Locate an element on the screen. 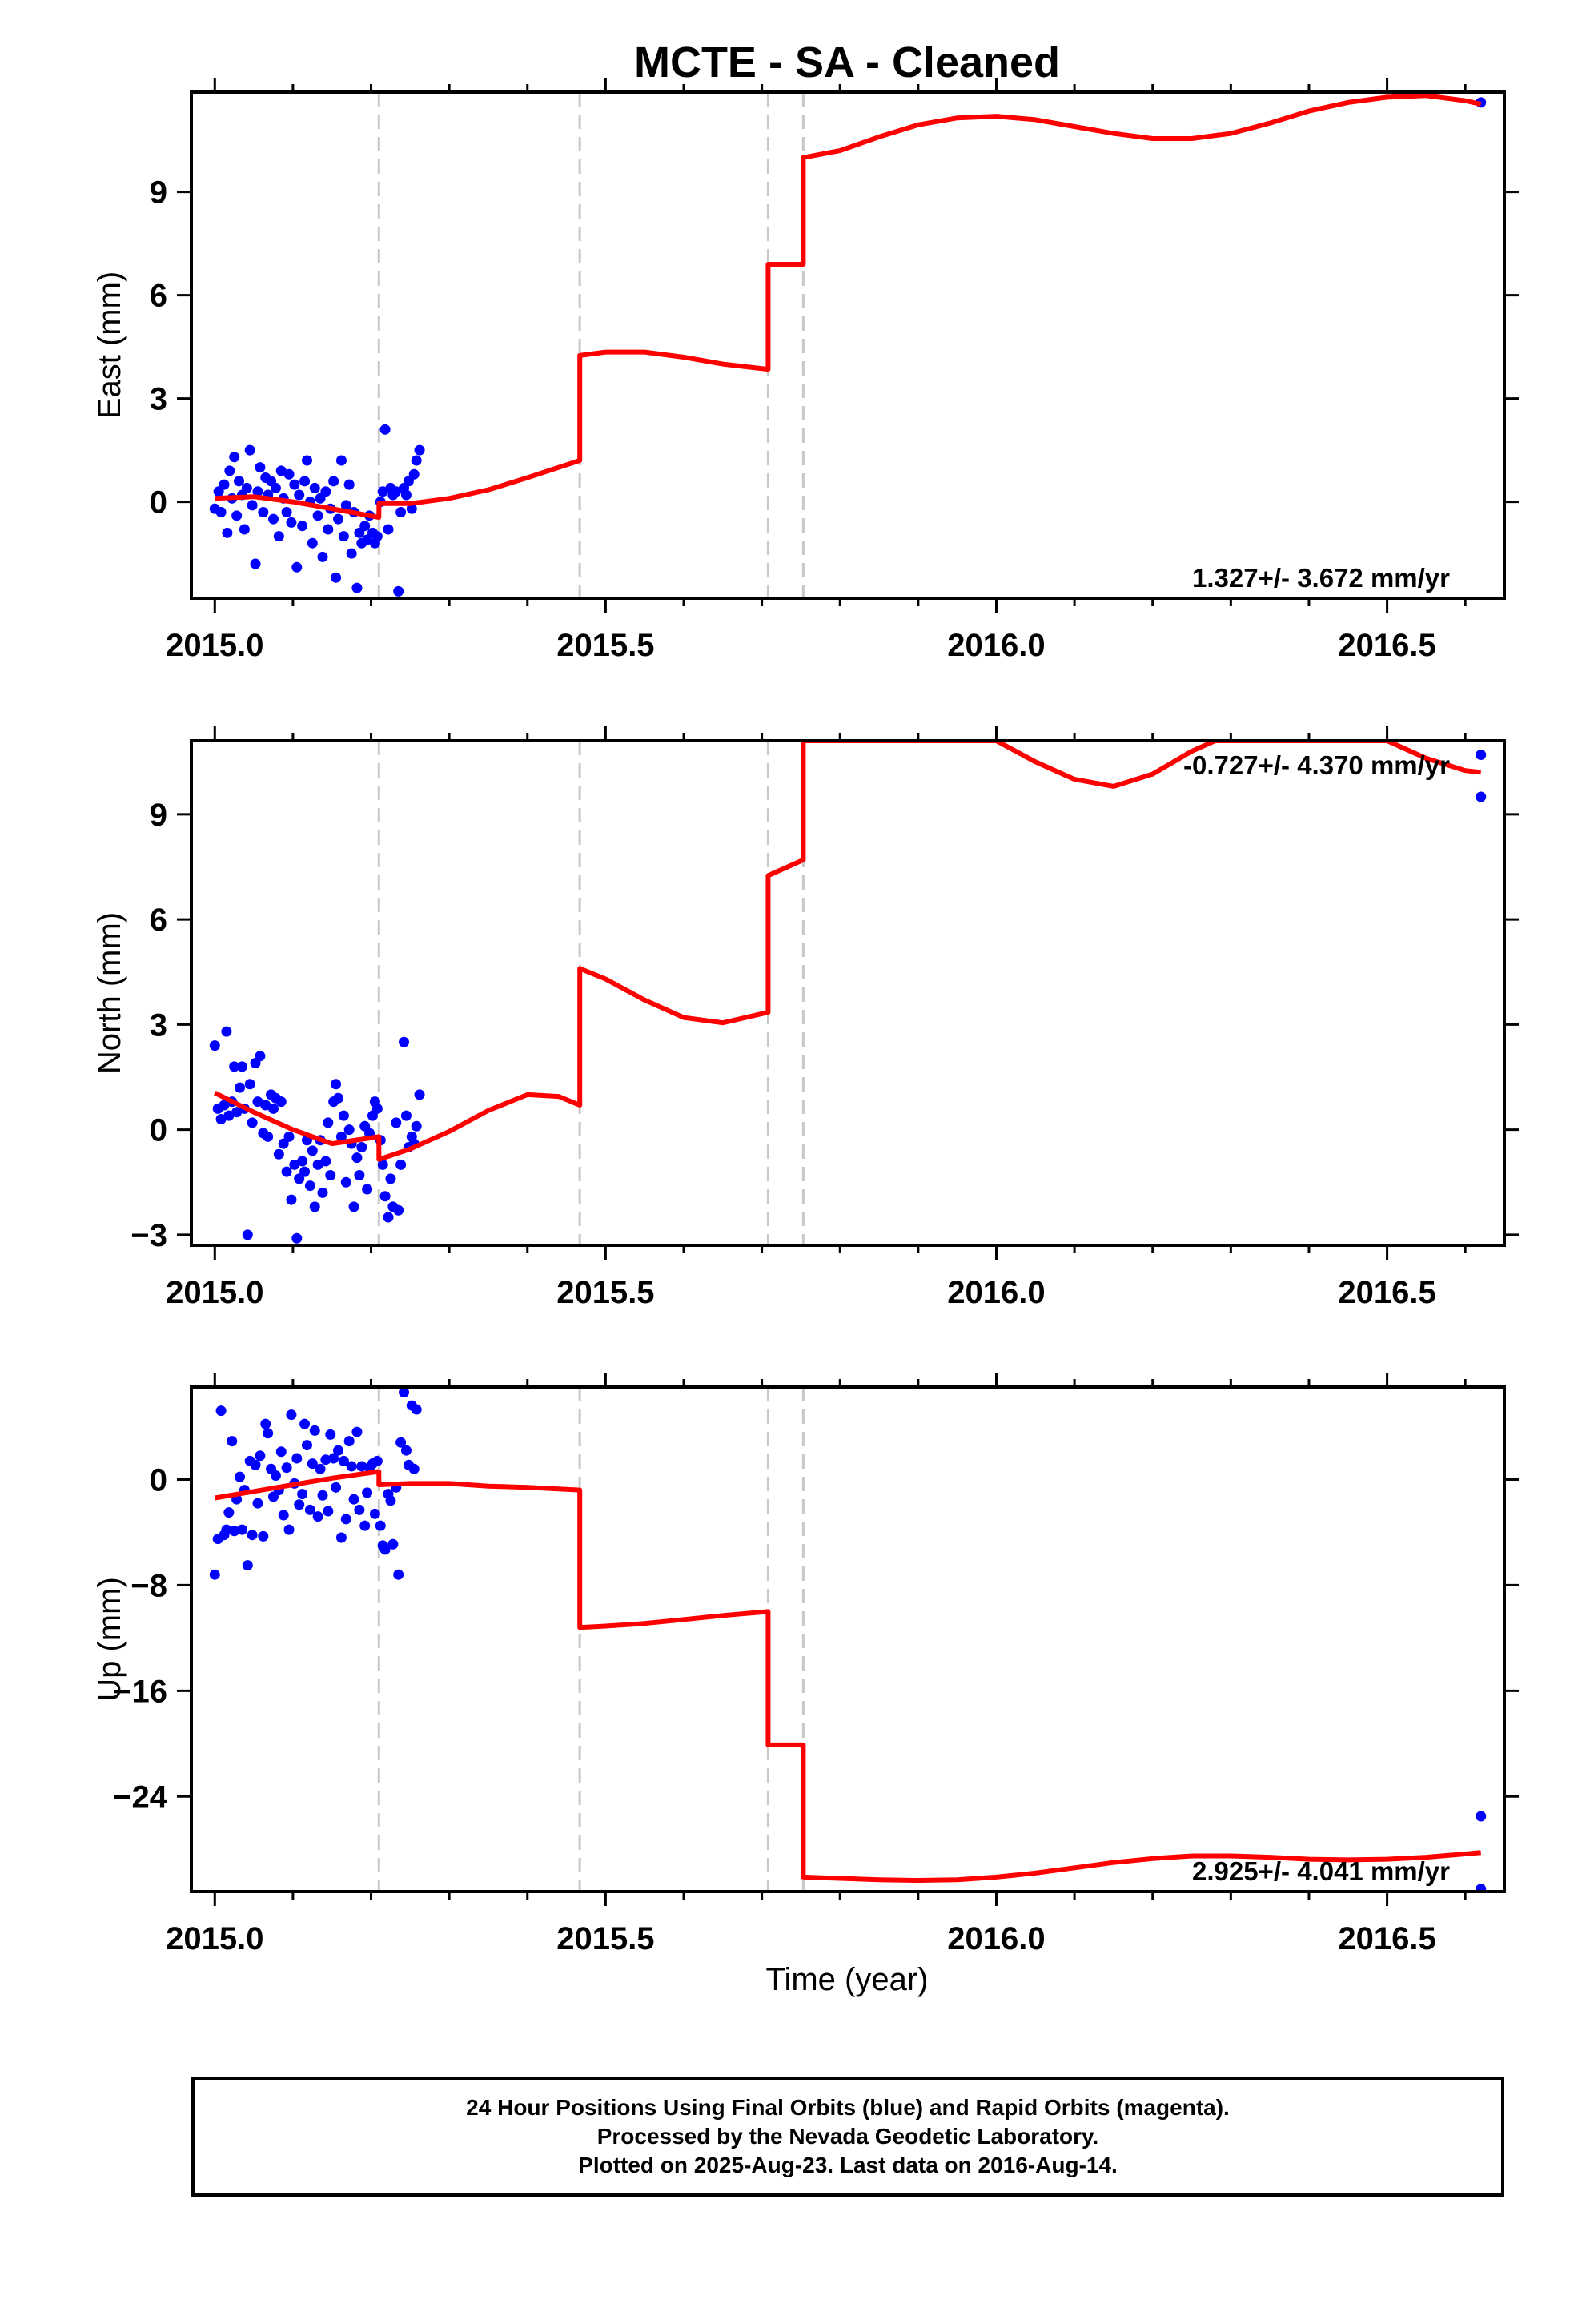  north-rate-label: -0.727+/- 4.370 mm/yr is located at coordinates (1316, 765).